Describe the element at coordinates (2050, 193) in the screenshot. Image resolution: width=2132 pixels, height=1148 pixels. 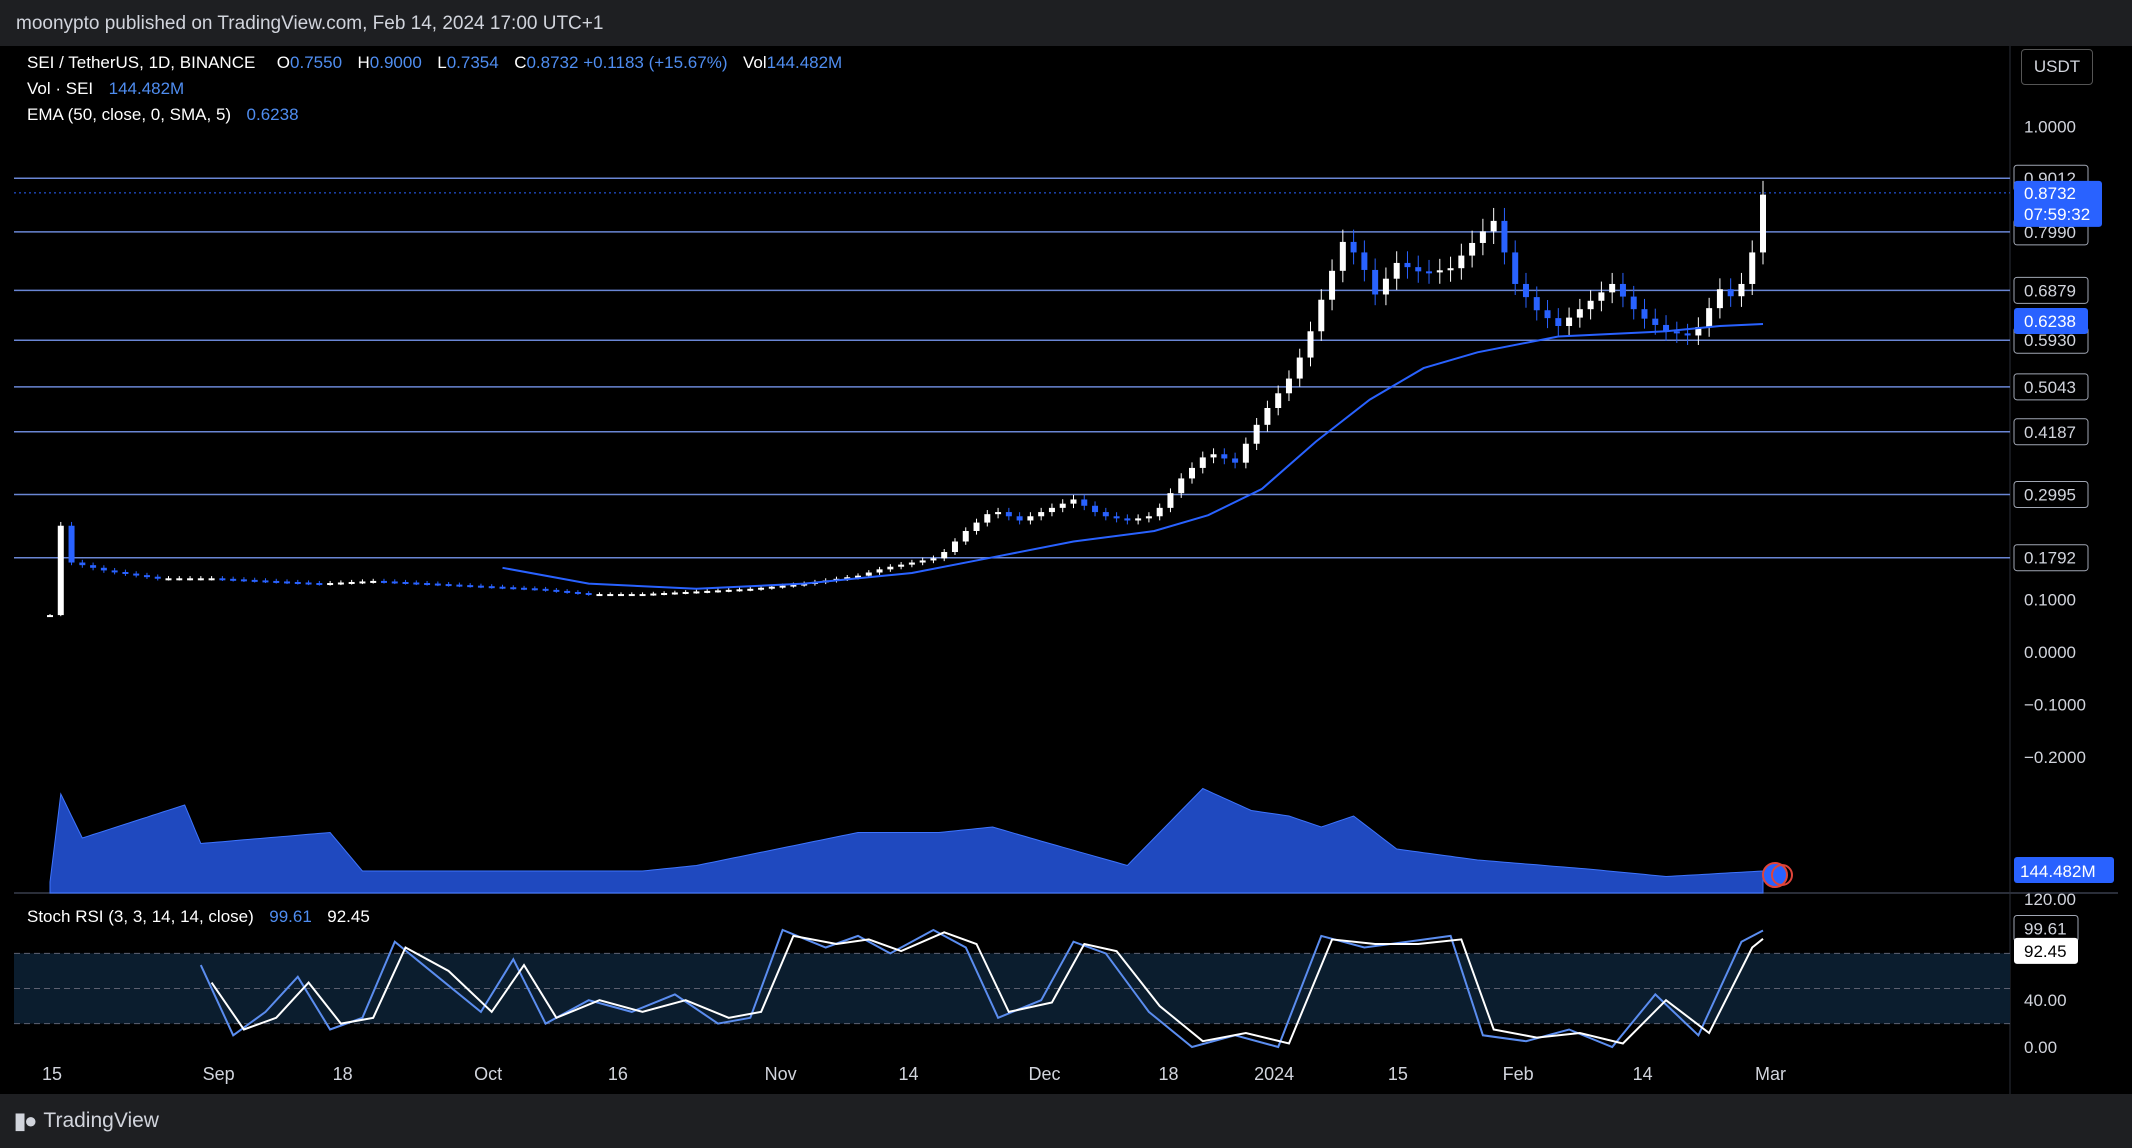
I see `last-price-label: 0.8732` at that location.